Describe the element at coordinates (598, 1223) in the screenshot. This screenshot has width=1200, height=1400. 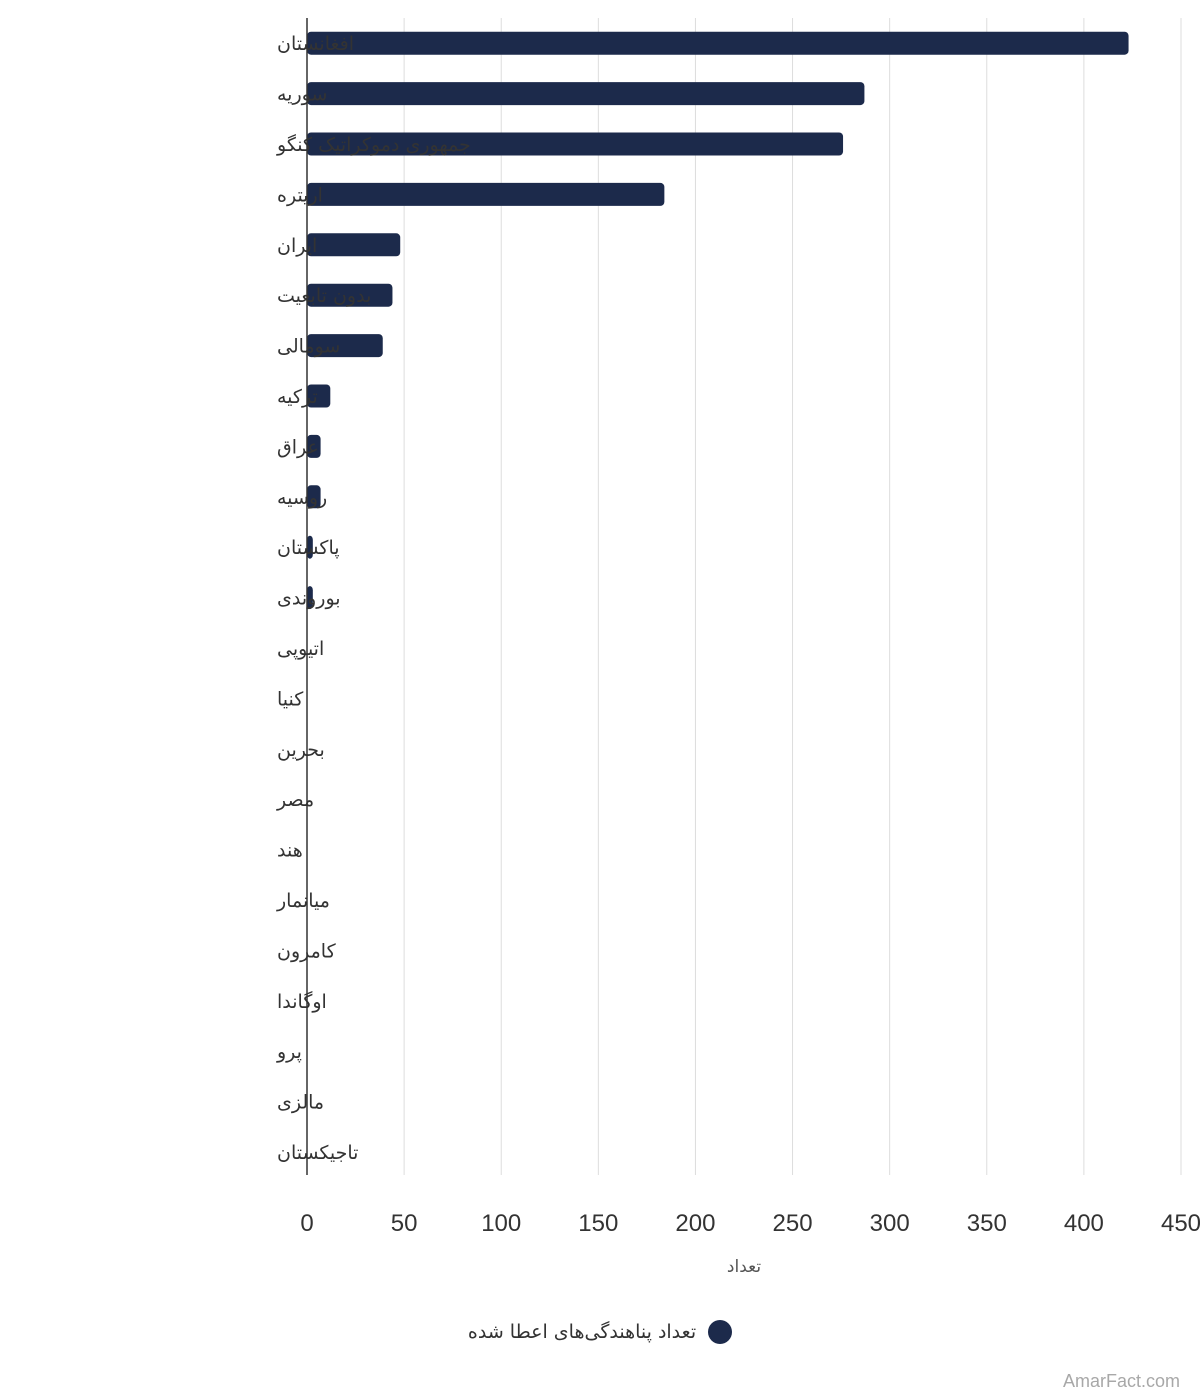
I see `x-tick-label: 150` at that location.